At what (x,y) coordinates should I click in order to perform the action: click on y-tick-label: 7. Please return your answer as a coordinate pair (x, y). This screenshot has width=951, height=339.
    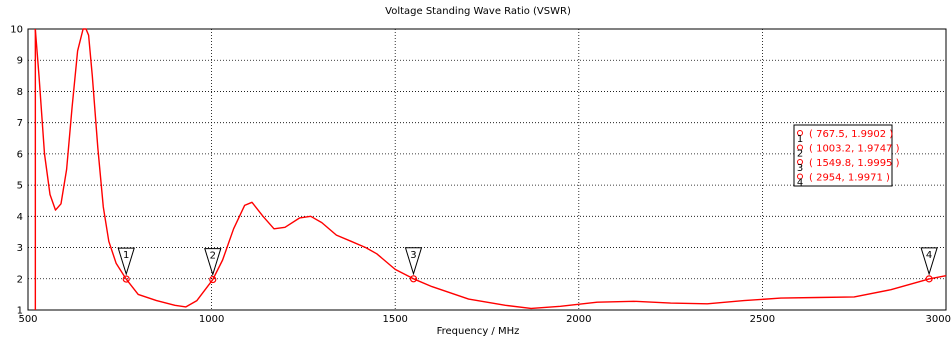
    Looking at the image, I should click on (20, 123).